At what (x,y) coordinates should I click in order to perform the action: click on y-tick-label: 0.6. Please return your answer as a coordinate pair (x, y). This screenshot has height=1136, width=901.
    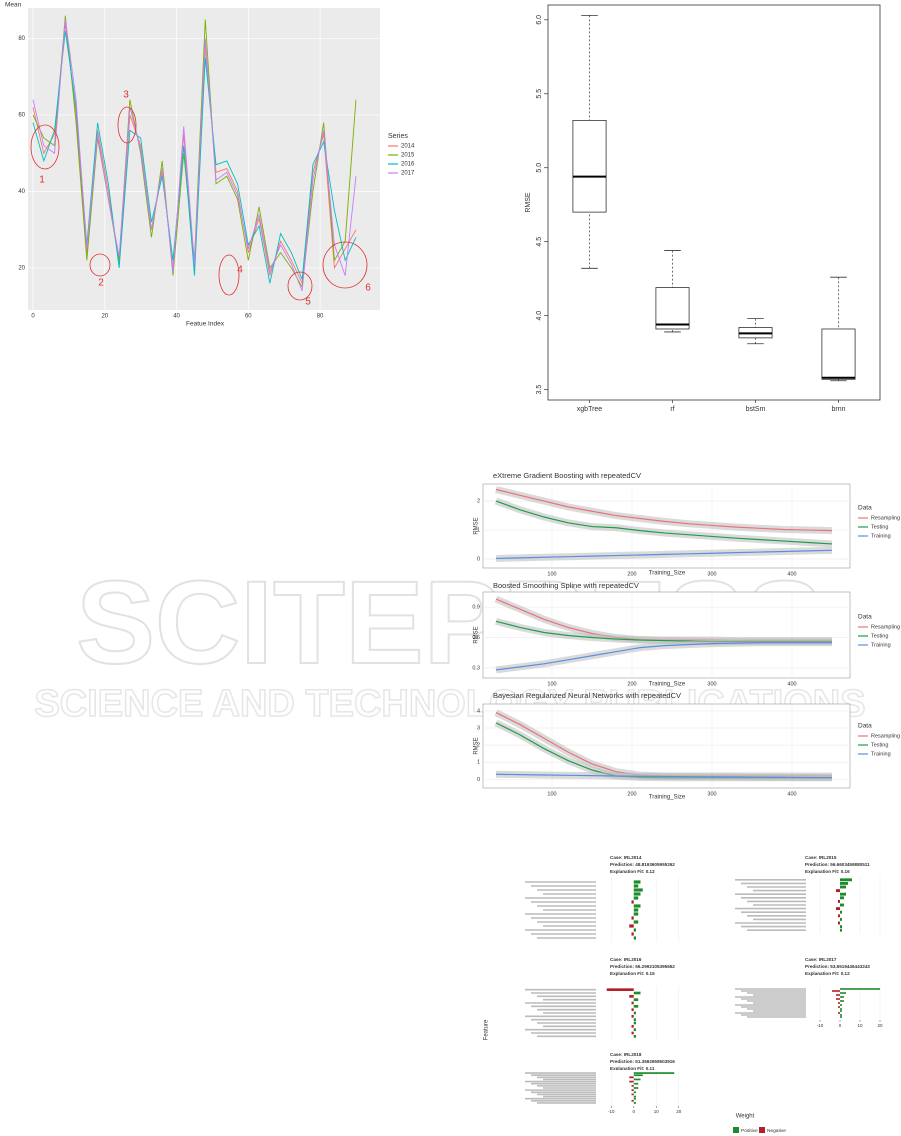
    Looking at the image, I should click on (476, 638).